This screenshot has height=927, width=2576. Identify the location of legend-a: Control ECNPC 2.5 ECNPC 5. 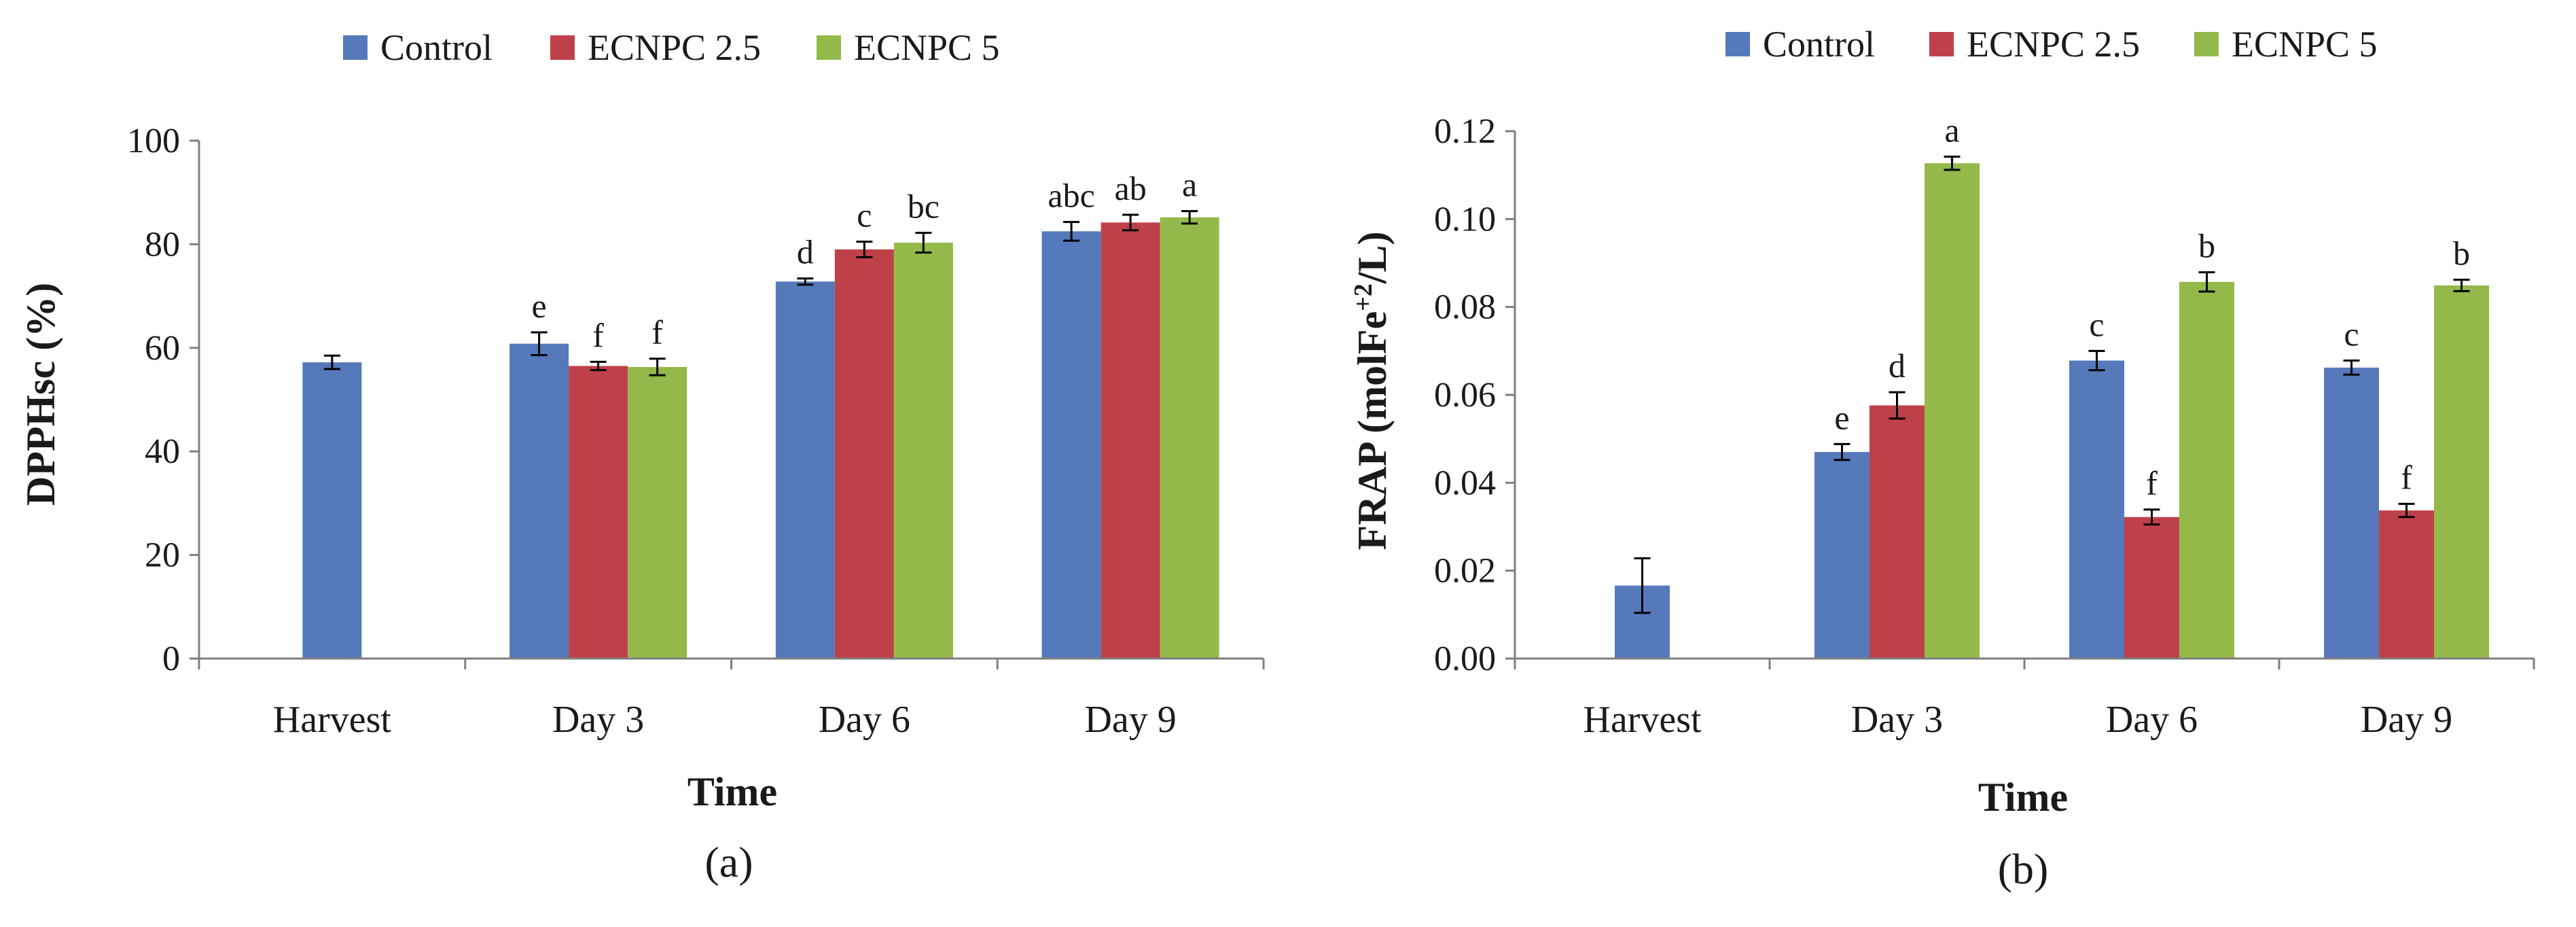
(671, 47).